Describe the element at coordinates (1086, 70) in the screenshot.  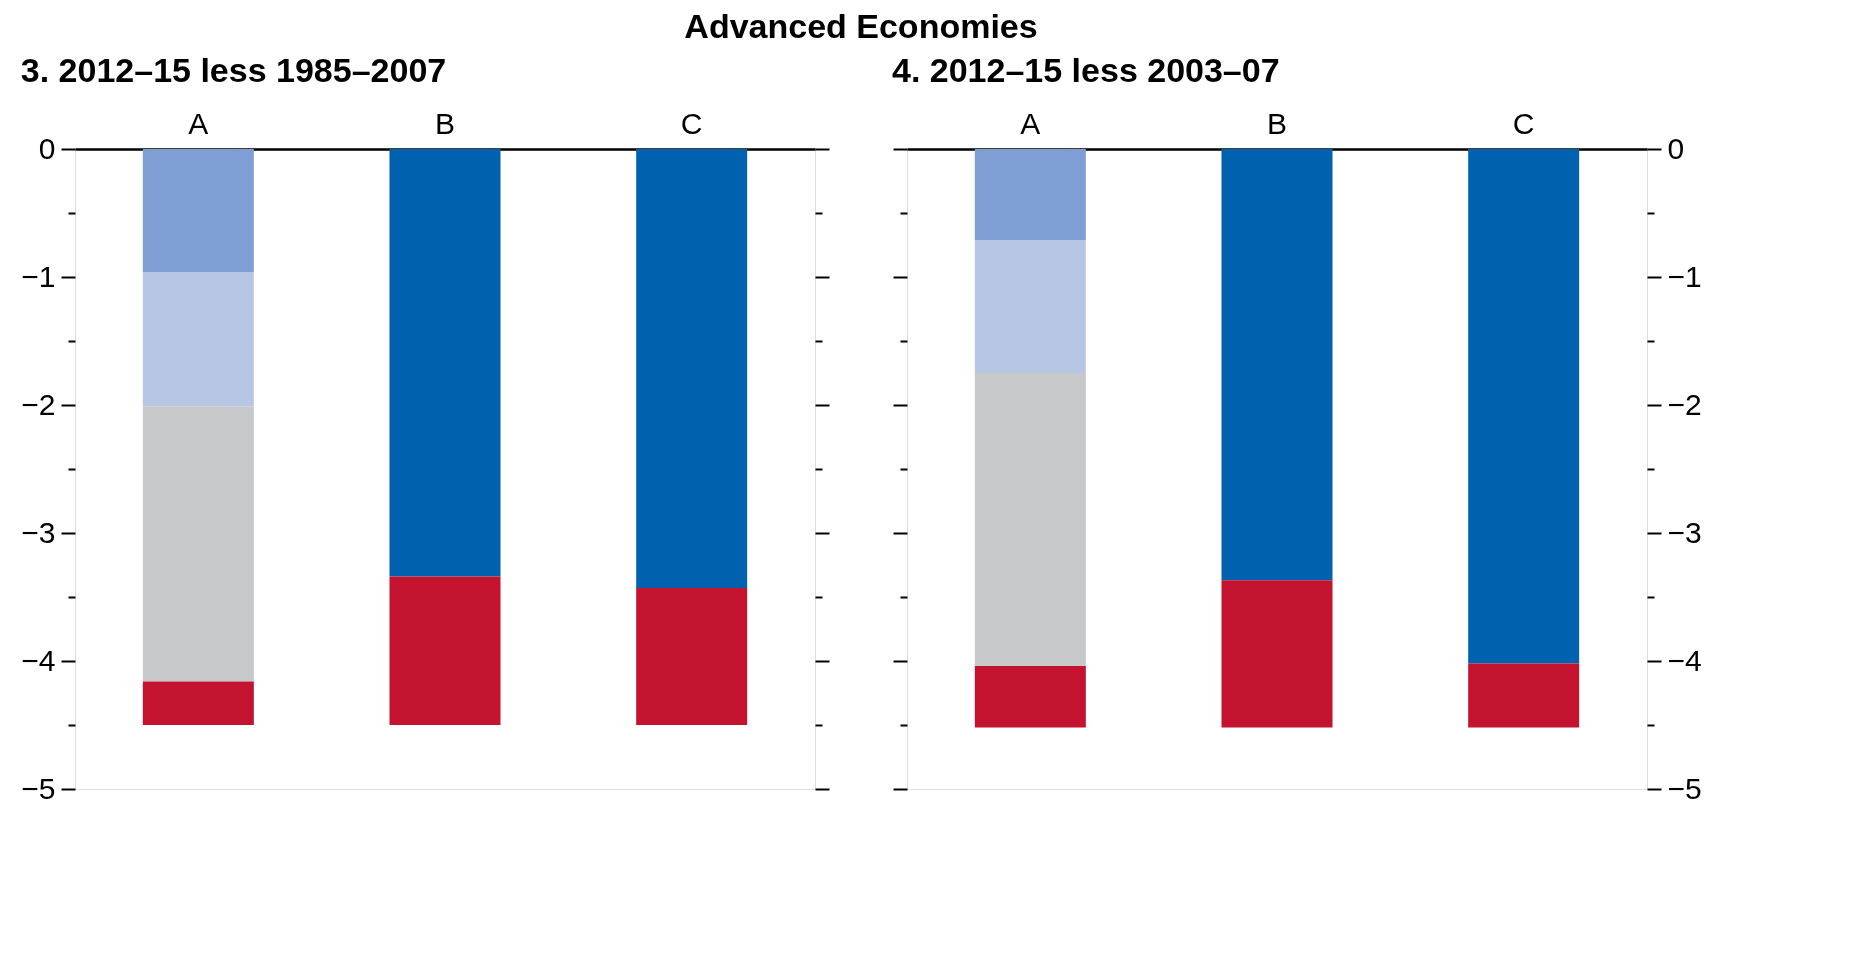
I see `chart-subtitle: 4. 2012–15 less 2003–07` at that location.